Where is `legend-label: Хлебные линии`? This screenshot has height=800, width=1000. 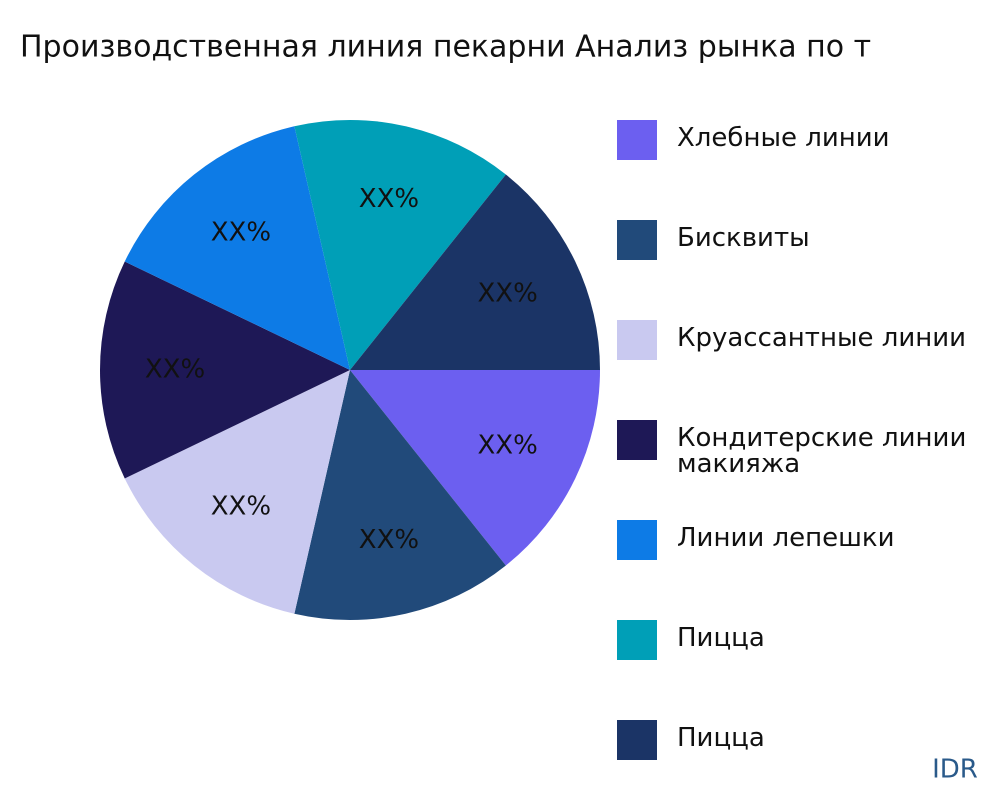 legend-label: Хлебные линии is located at coordinates (783, 138).